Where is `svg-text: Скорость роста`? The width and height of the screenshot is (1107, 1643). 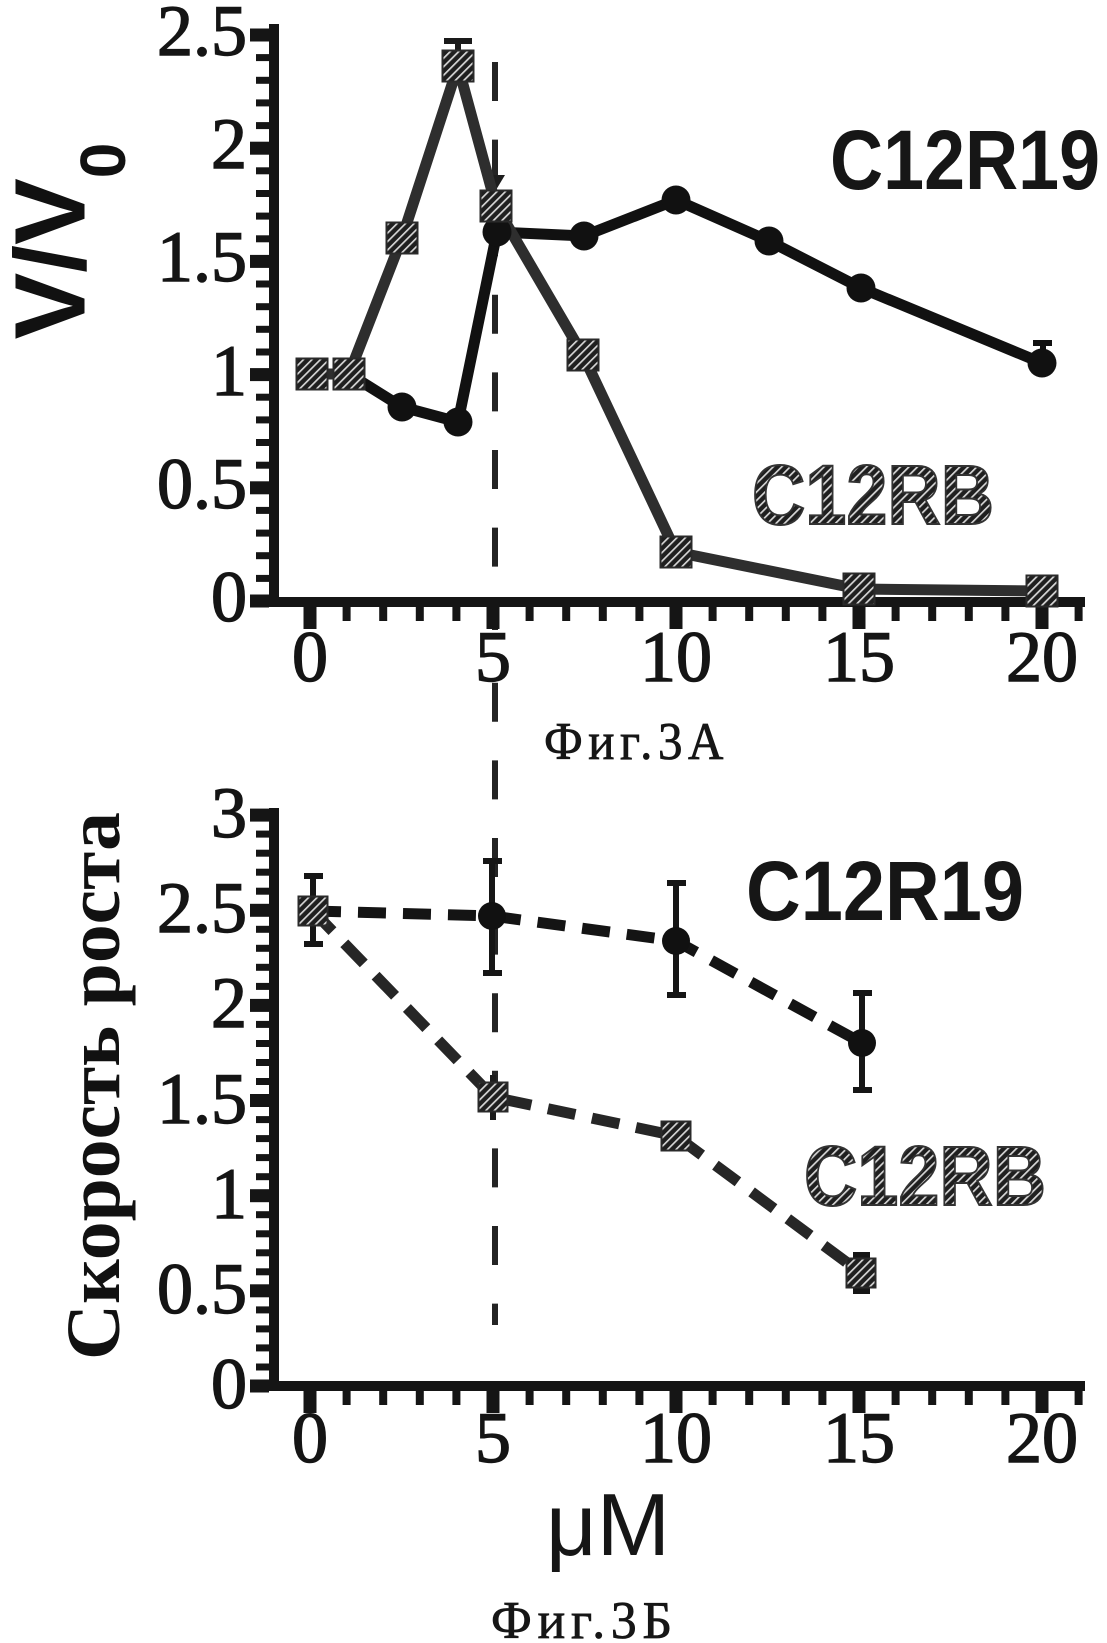 svg-text: Скорость роста is located at coordinates (94, 1086).